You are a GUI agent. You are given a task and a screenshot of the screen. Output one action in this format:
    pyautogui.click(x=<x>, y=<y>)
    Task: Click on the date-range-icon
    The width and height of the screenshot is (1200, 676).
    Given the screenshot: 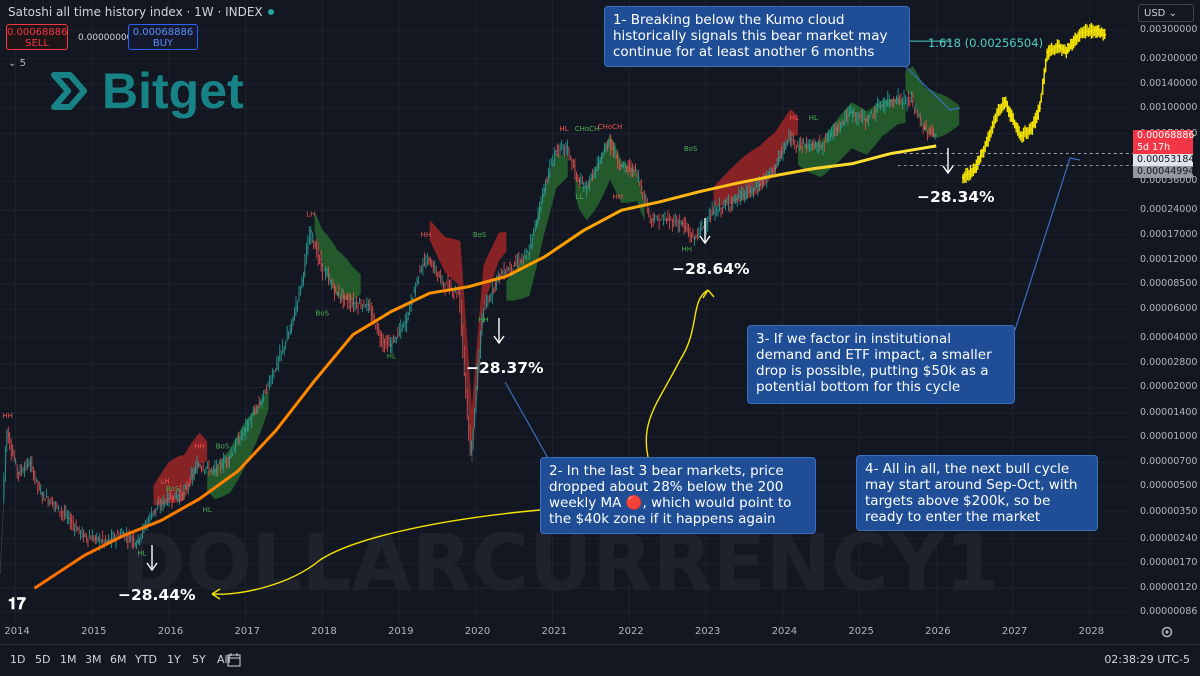 What is the action you would take?
    pyautogui.click(x=234, y=660)
    